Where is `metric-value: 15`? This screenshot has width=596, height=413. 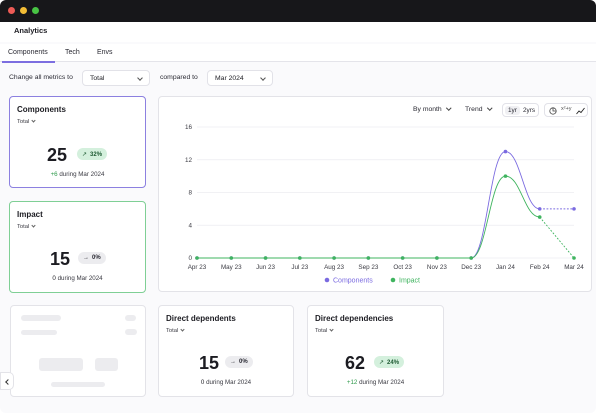
metric-value: 15 is located at coordinates (60, 259).